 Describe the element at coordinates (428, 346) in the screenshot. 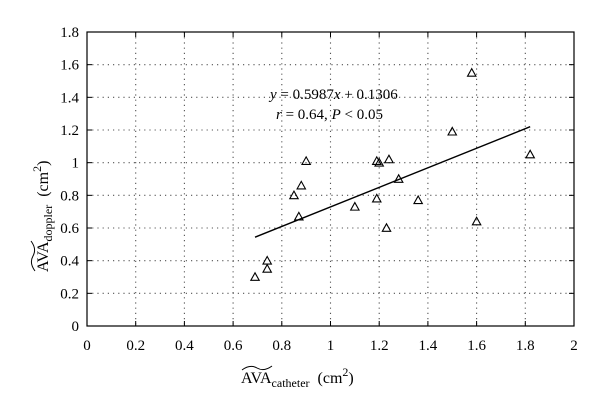

I see `x-tick-label: 1.4` at that location.